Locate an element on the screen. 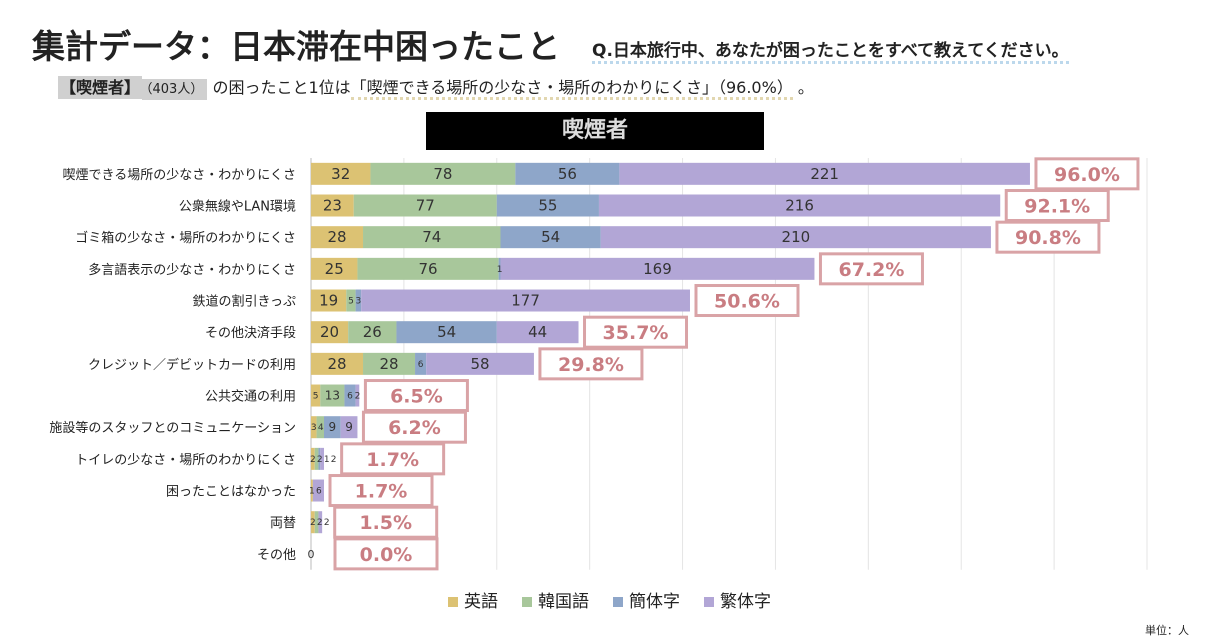 This screenshot has width=1209, height=640. segment-label: 13 is located at coordinates (332, 396).